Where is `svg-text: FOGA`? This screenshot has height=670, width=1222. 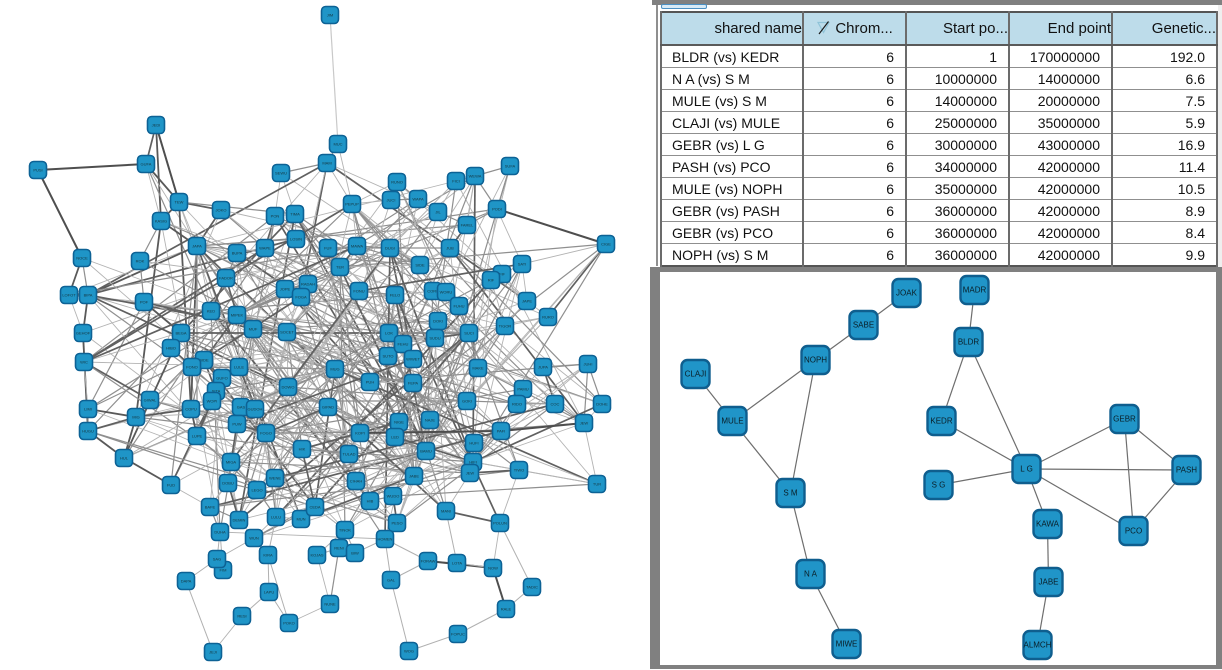
svg-text: FOGA is located at coordinates (301, 297).